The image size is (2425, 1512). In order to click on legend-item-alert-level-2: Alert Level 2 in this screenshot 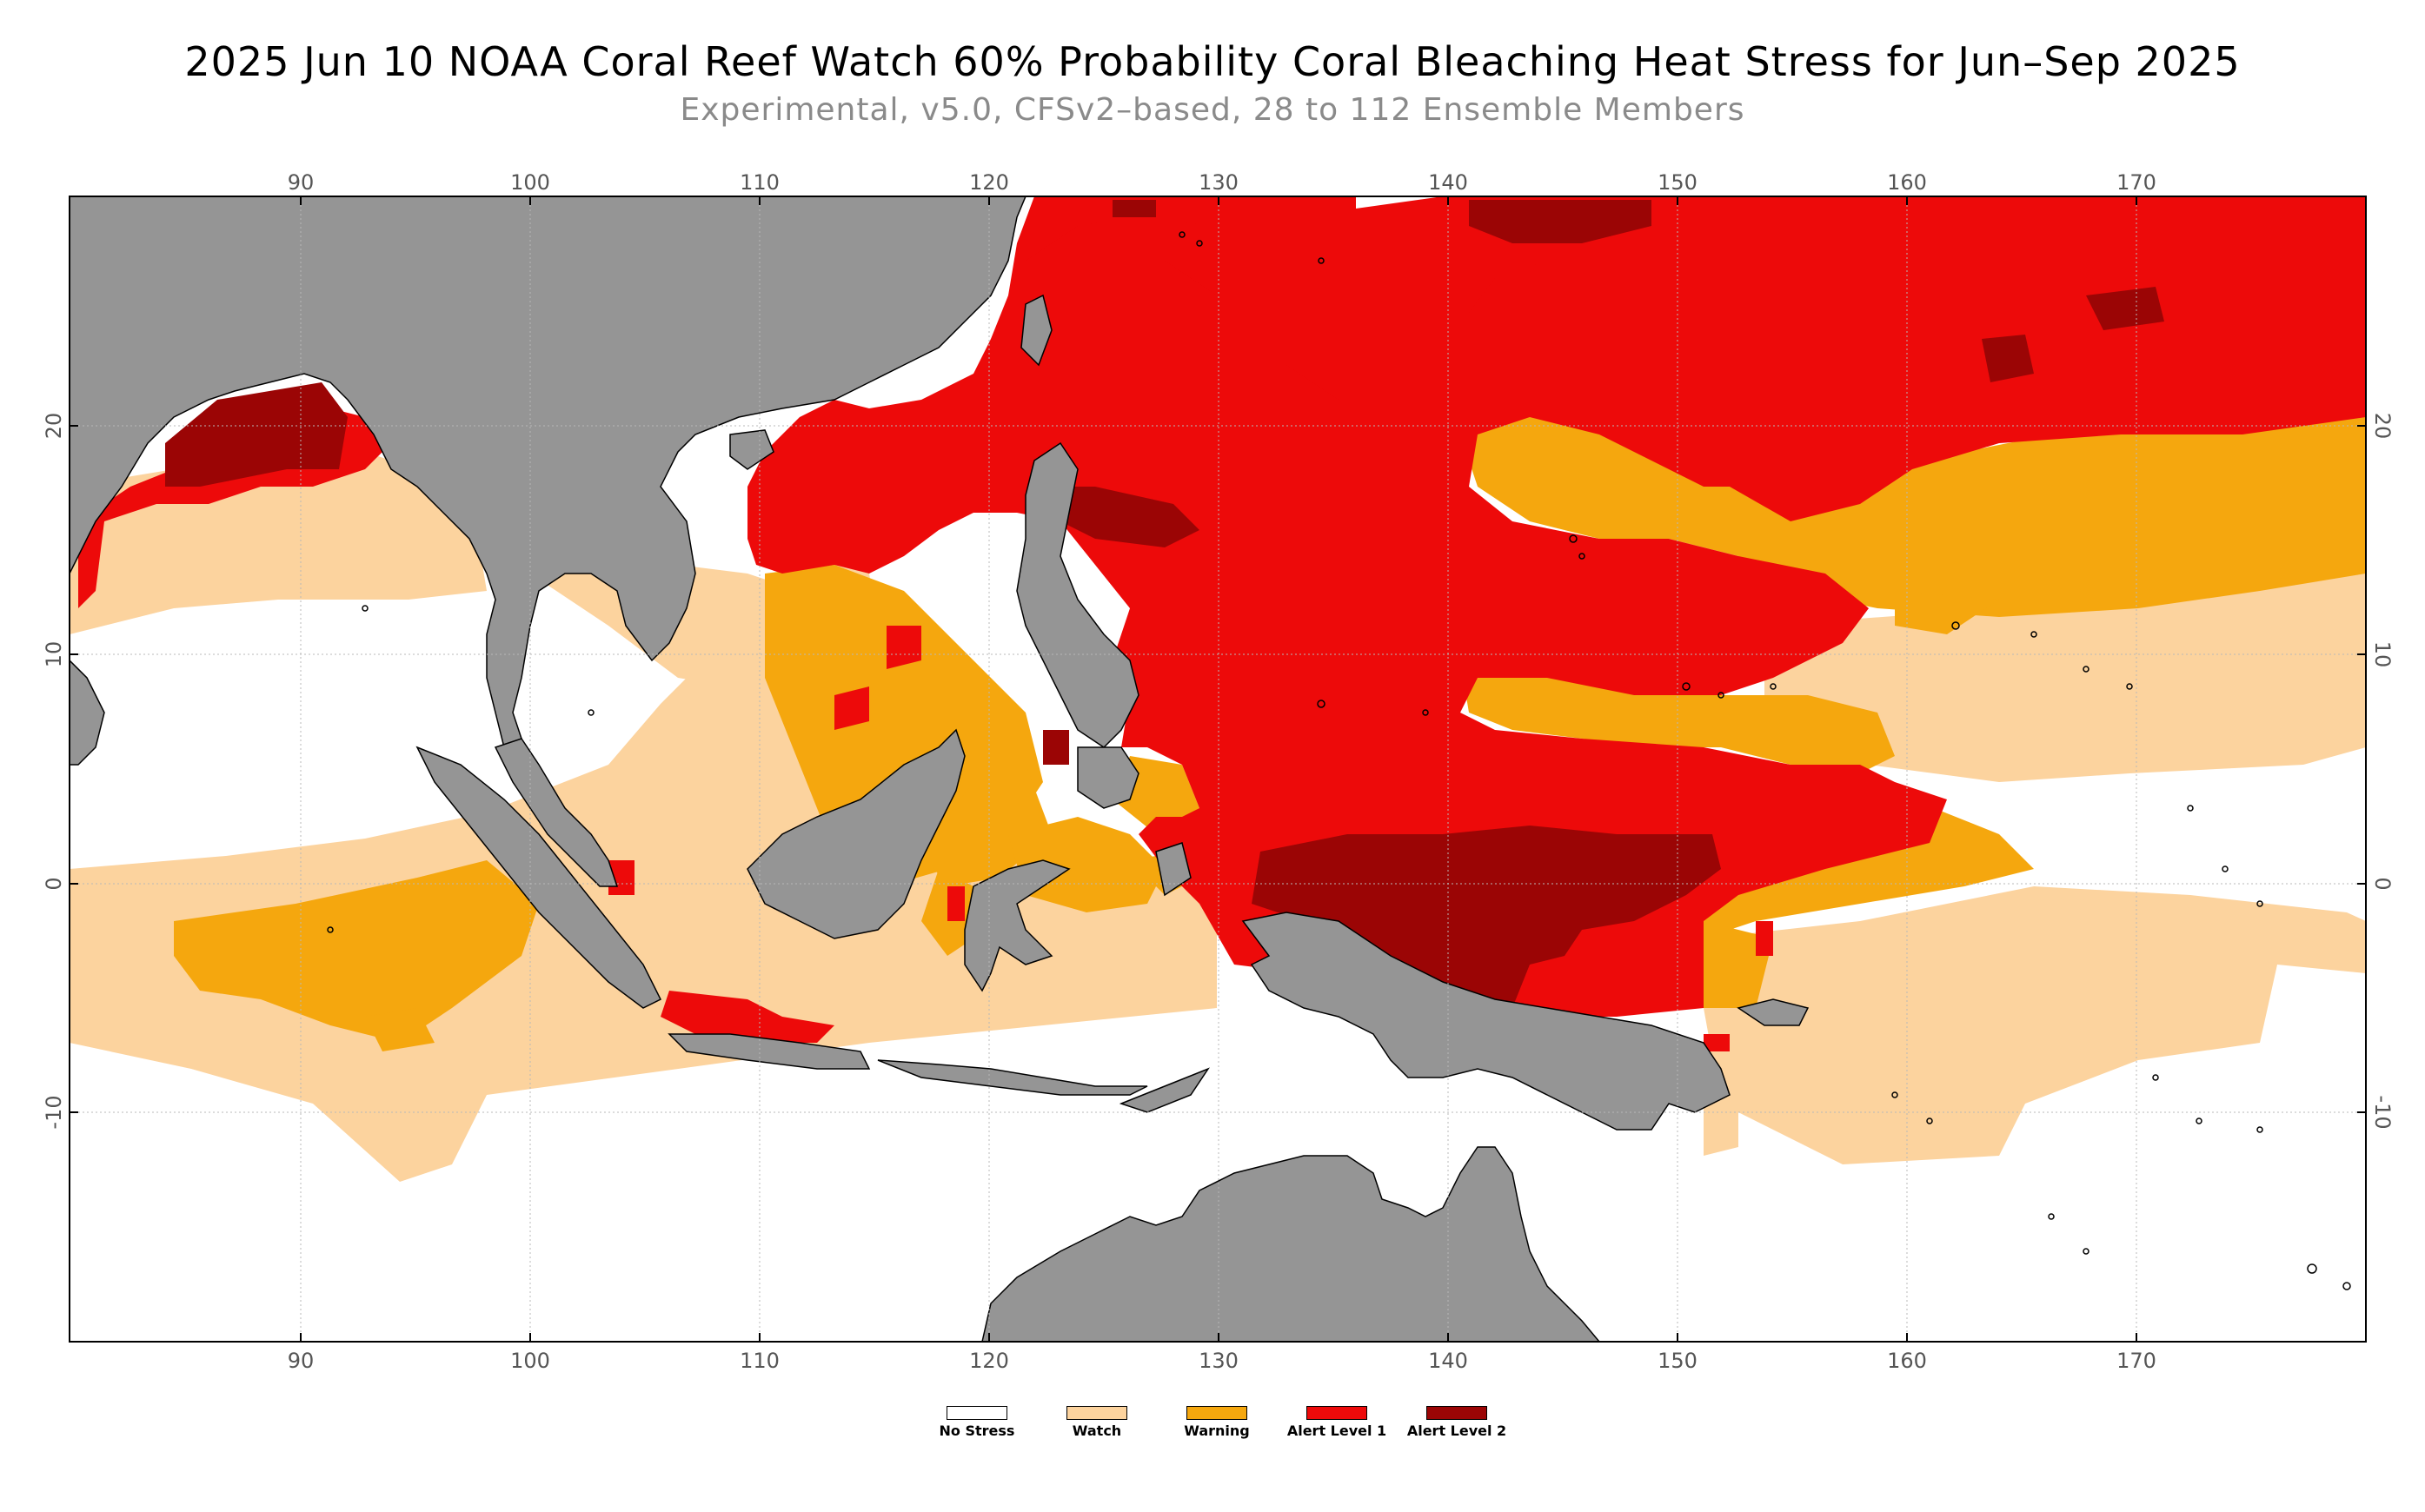, I will do `click(1457, 1422)`.